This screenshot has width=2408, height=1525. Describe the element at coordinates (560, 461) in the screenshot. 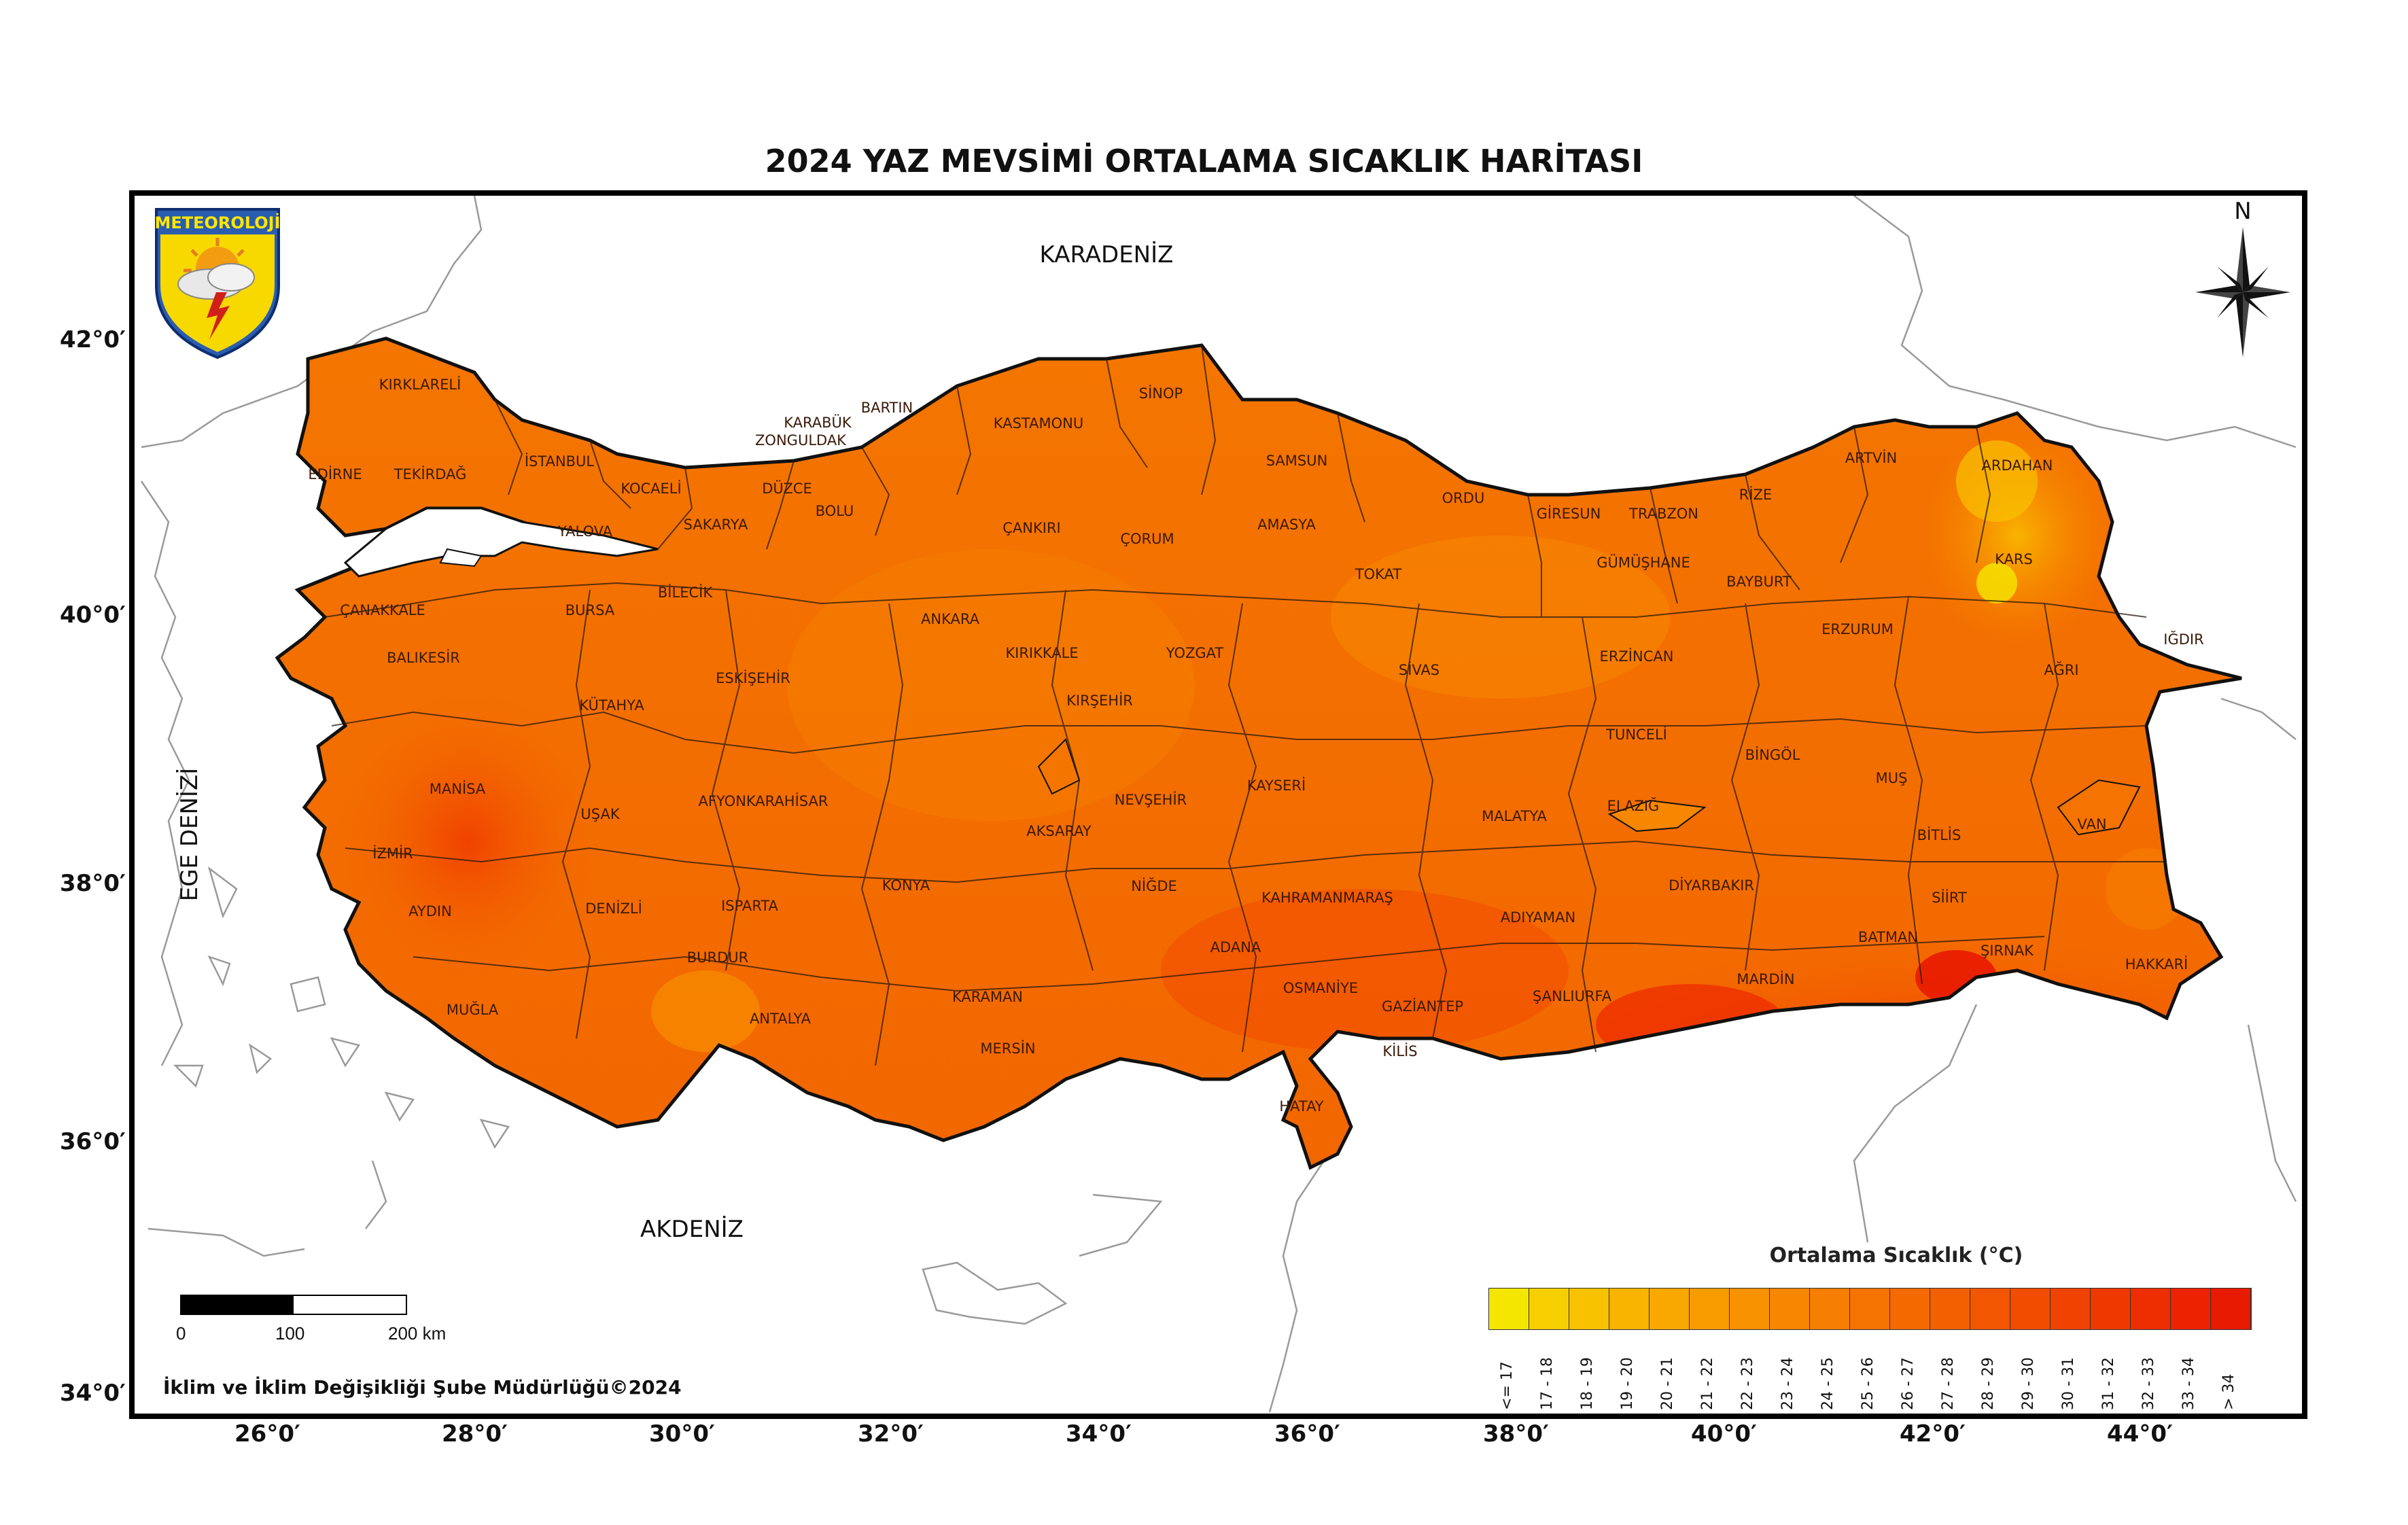

I see `province-label: İSTANBUL` at that location.